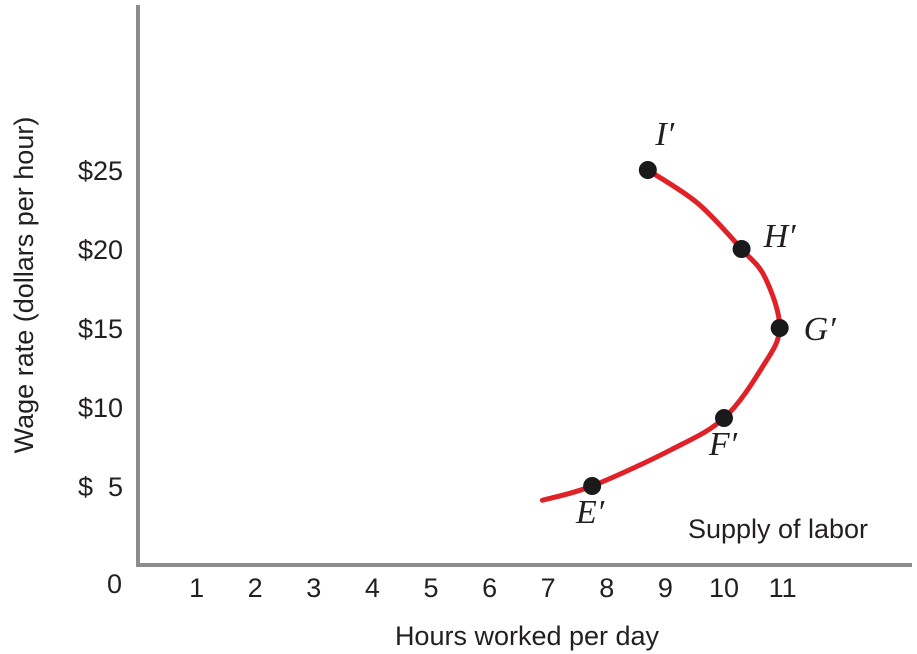  What do you see at coordinates (661, 335) in the screenshot?
I see `supply-of-labor-curve` at bounding box center [661, 335].